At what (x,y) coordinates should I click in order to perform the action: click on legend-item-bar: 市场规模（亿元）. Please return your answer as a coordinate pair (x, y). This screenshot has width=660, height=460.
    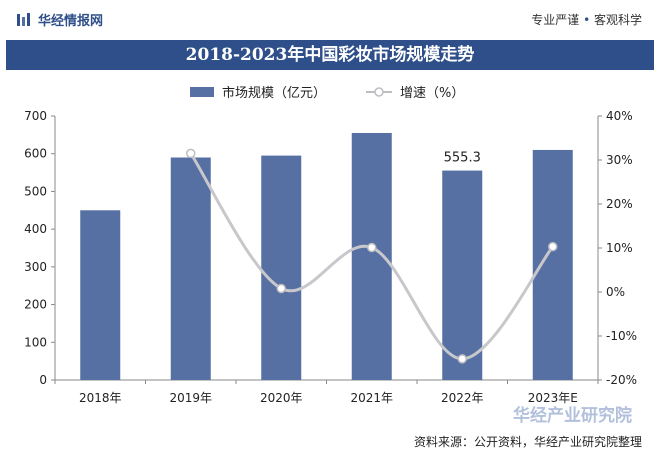
    Looking at the image, I should click on (258, 91).